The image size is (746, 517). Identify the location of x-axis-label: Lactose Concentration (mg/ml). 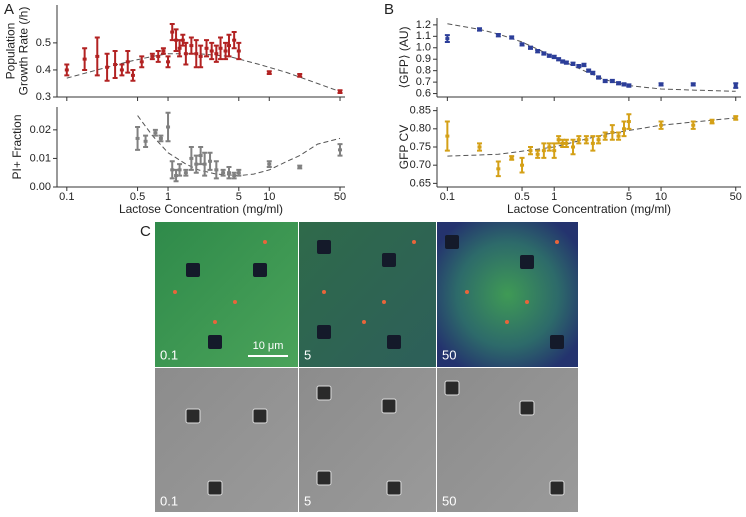
(201, 209).